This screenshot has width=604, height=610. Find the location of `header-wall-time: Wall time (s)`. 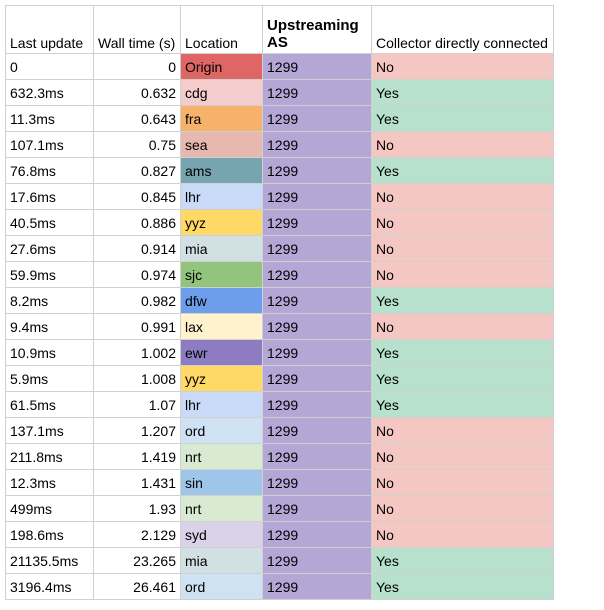

header-wall-time: Wall time (s) is located at coordinates (137, 29).